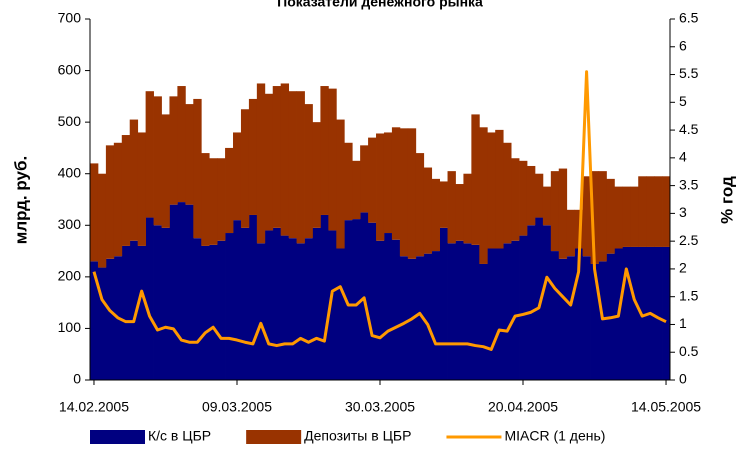  I want to click on y2-tick-label: 1.5, so click(689, 295).